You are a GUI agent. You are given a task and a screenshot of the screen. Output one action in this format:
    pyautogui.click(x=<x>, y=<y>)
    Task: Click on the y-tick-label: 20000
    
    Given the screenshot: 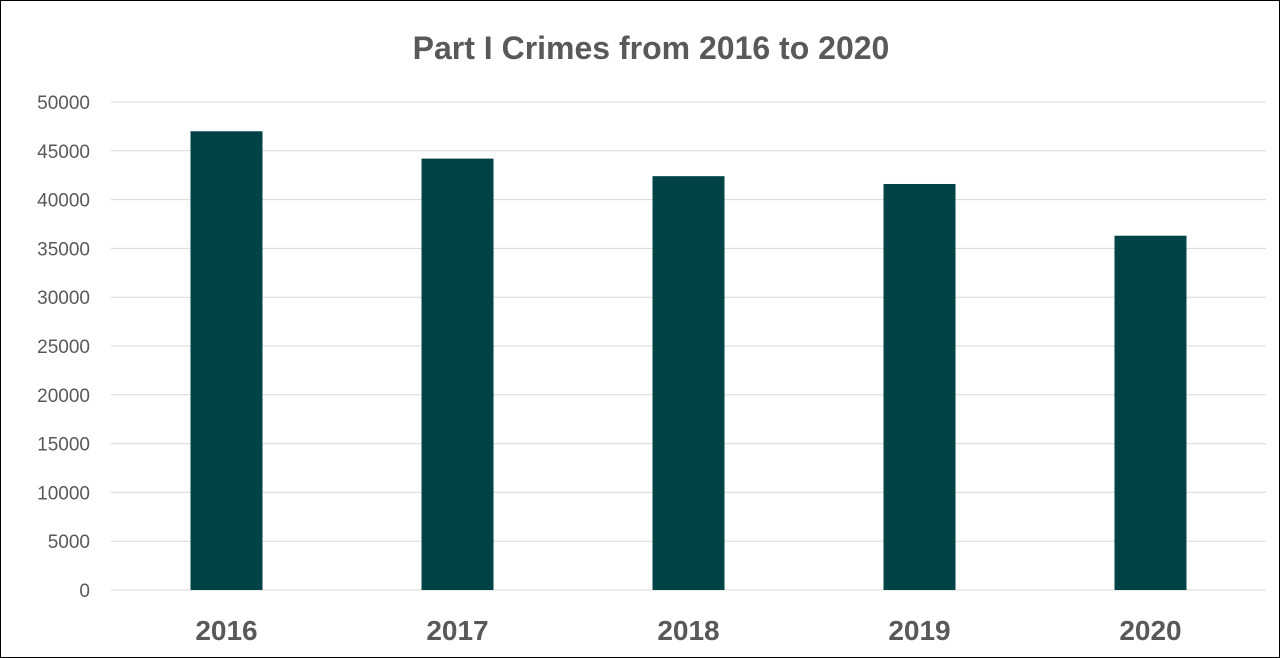 What is the action you would take?
    pyautogui.click(x=63, y=396)
    